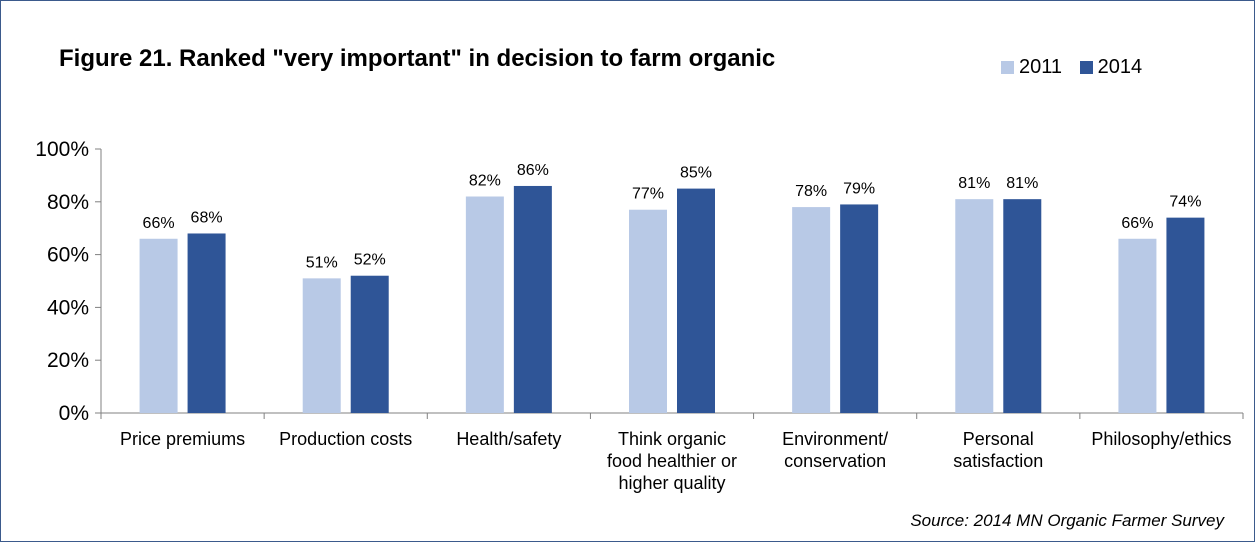  Describe the element at coordinates (68, 255) in the screenshot. I see `y-tick-label: 60%` at that location.